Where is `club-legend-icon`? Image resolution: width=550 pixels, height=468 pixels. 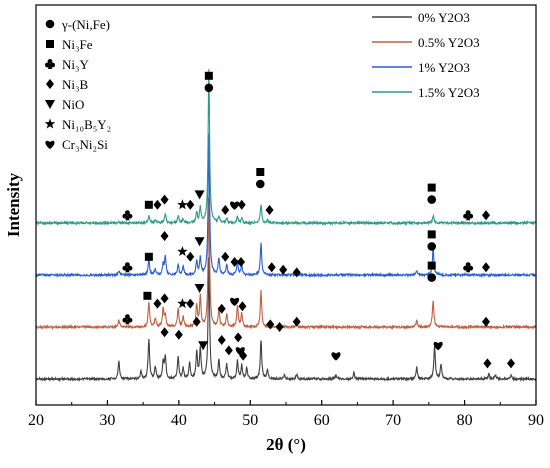 club-legend-icon is located at coordinates (50, 64).